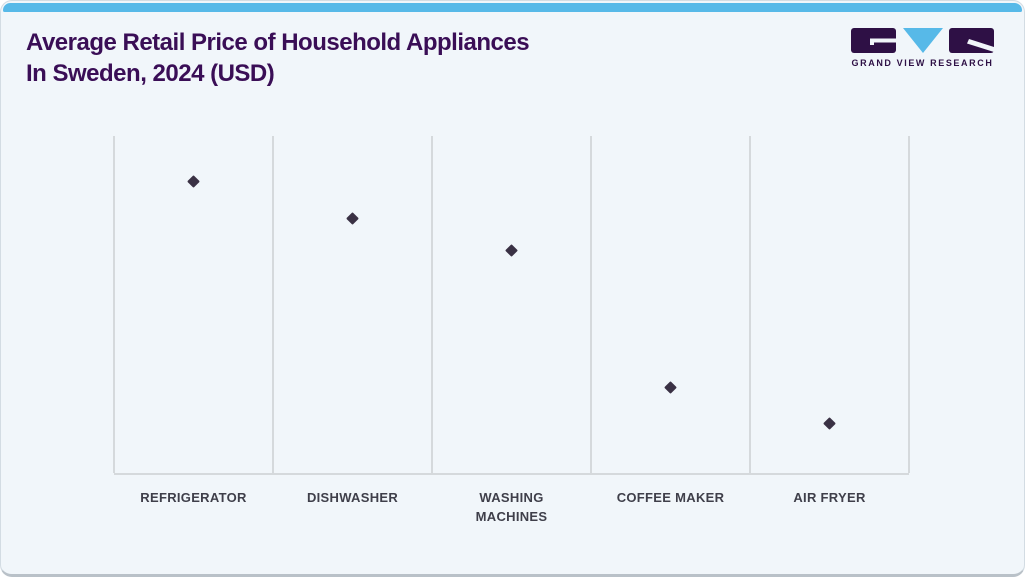 This screenshot has height=577, width=1025. I want to click on category-label-coffee-maker: COFFEE MAKER, so click(670, 497).